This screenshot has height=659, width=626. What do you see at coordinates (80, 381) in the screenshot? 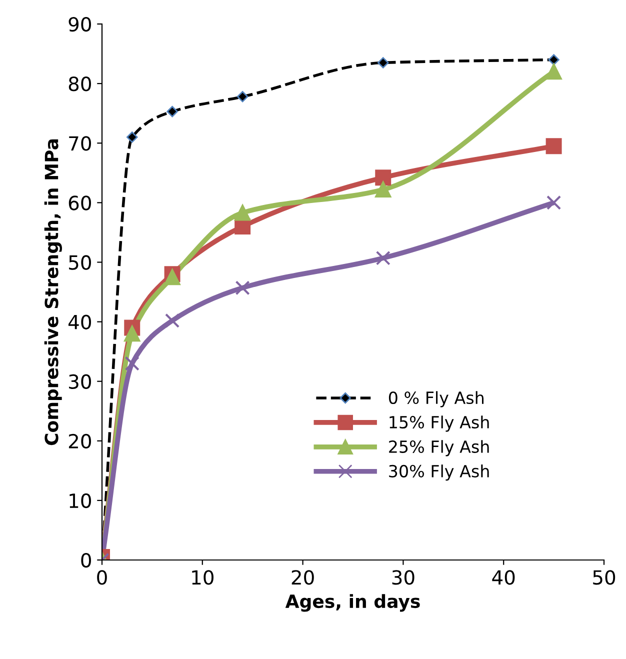
I see `y-tick-label: 30` at bounding box center [80, 381].